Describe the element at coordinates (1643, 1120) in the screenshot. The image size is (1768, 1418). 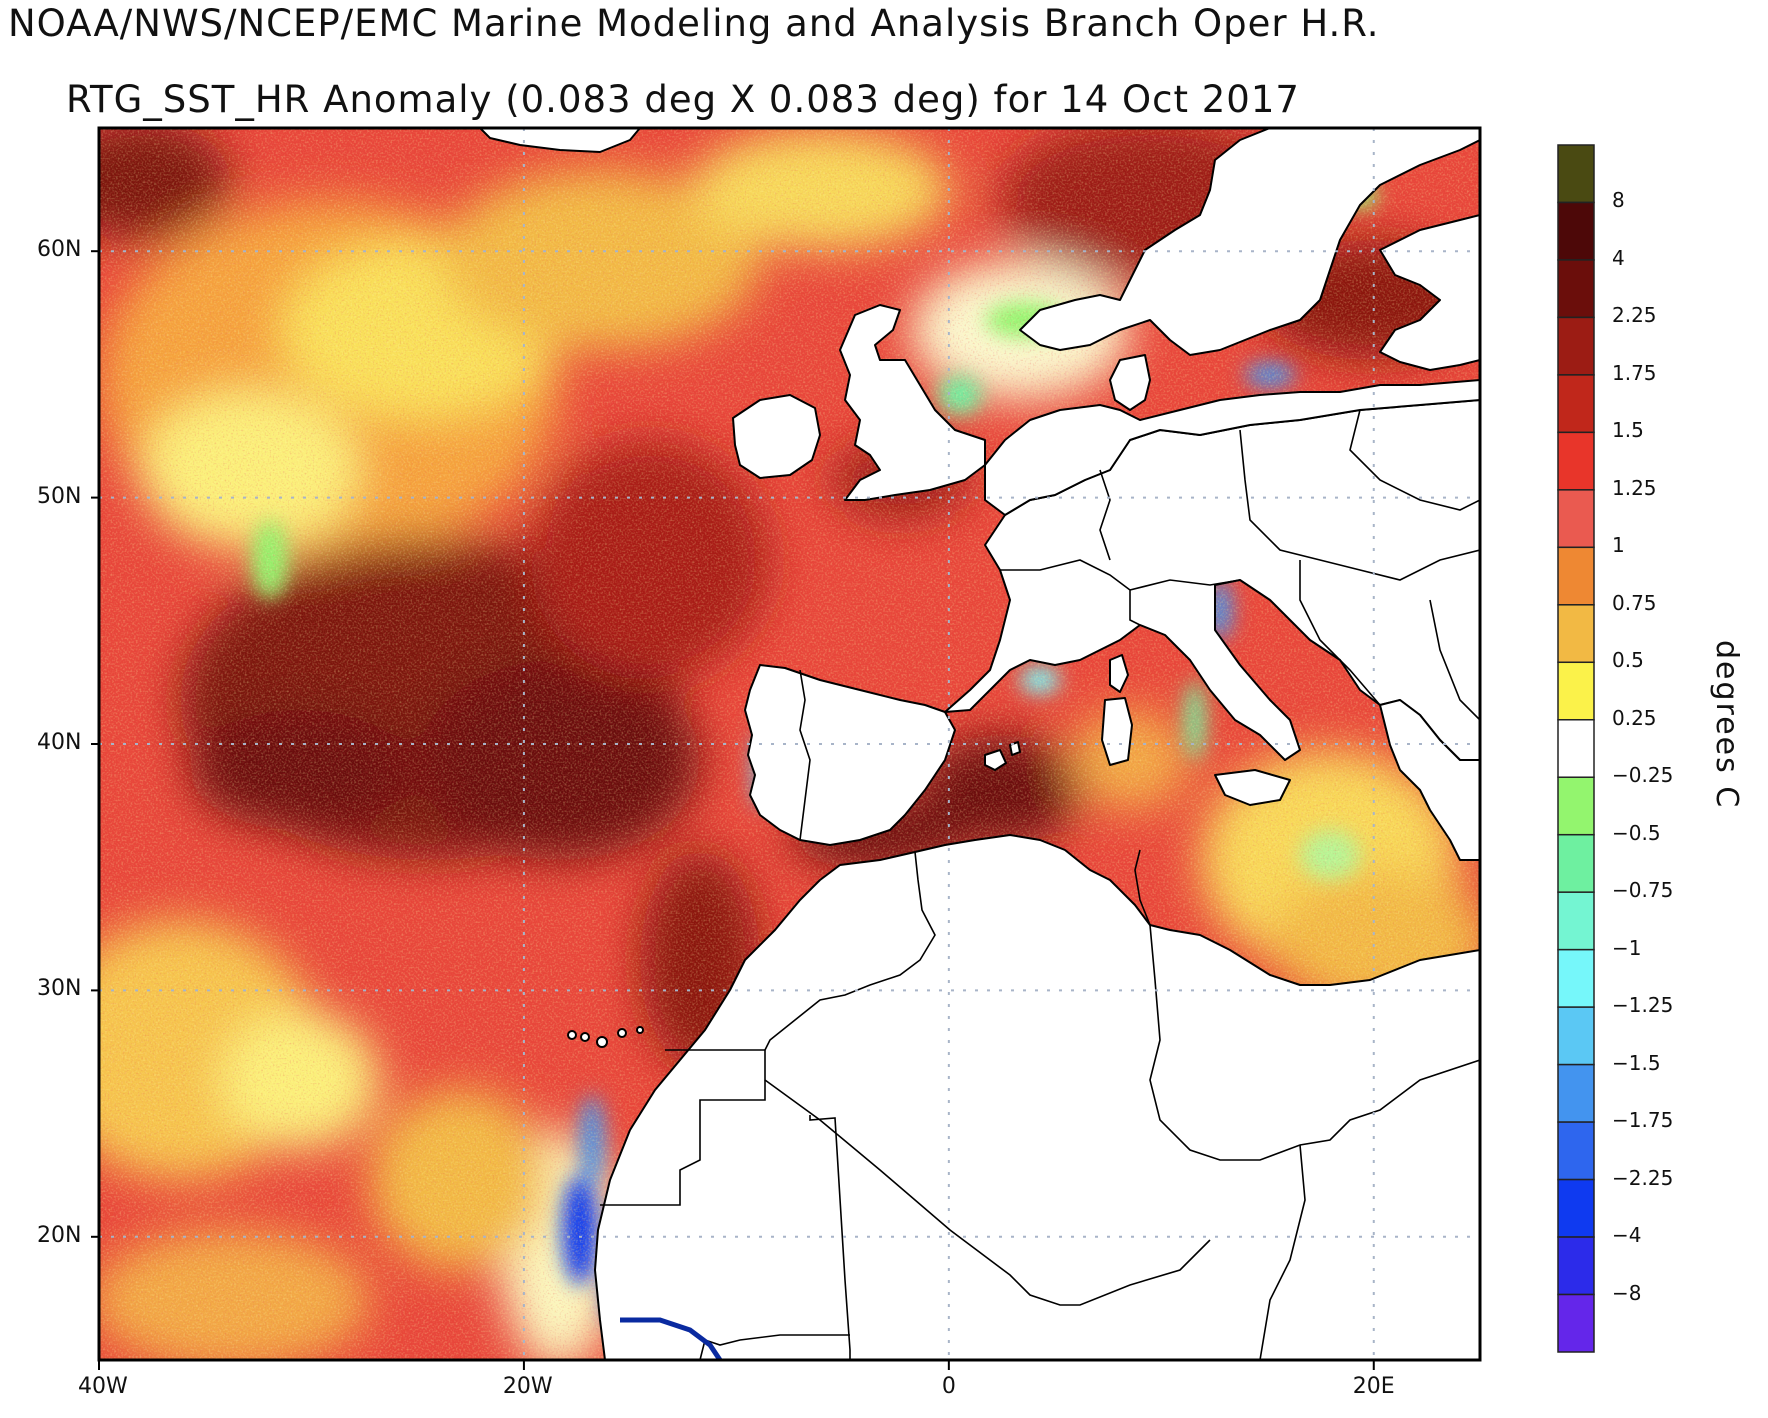
I see `colorbar-tick-label: −1.75` at that location.